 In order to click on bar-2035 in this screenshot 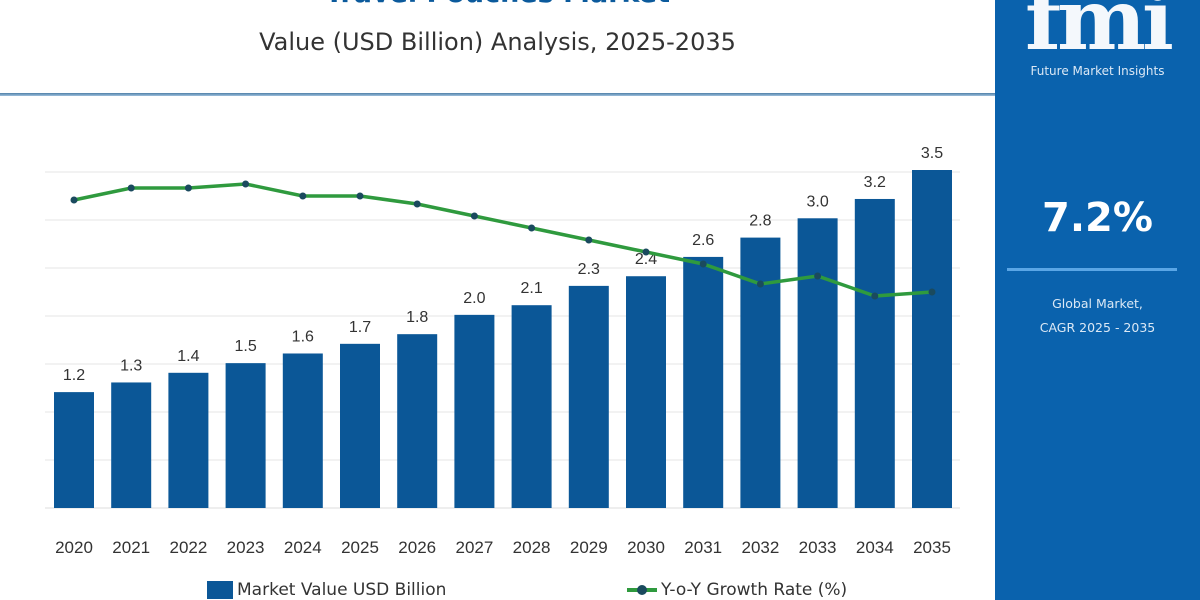, I will do `click(932, 339)`.